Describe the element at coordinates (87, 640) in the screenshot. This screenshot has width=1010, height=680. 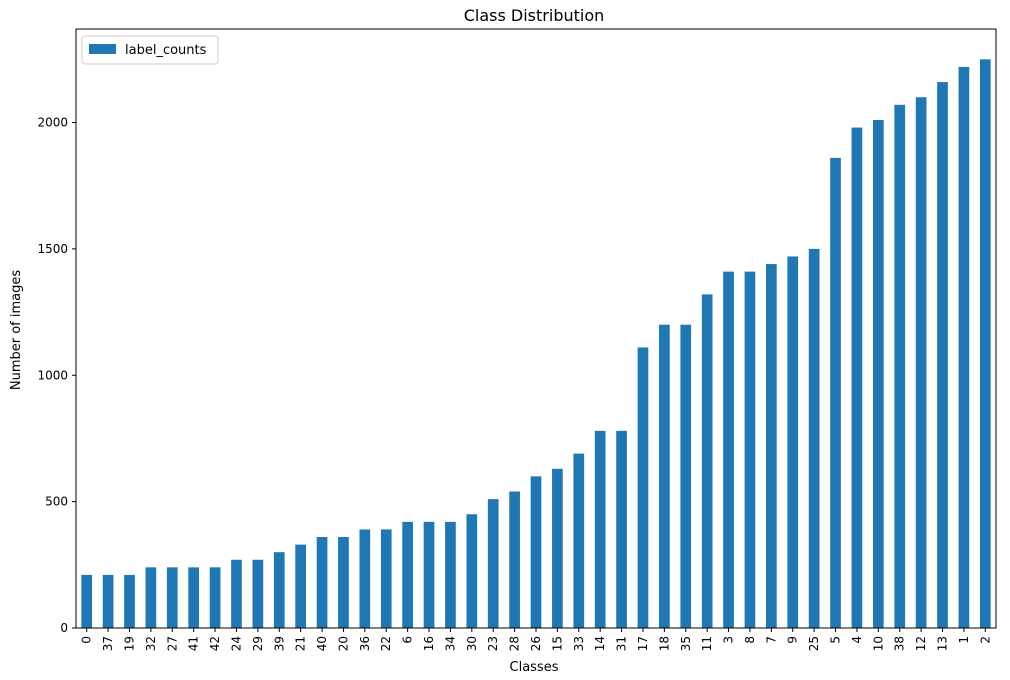
I see `x-tick-label: 0` at that location.